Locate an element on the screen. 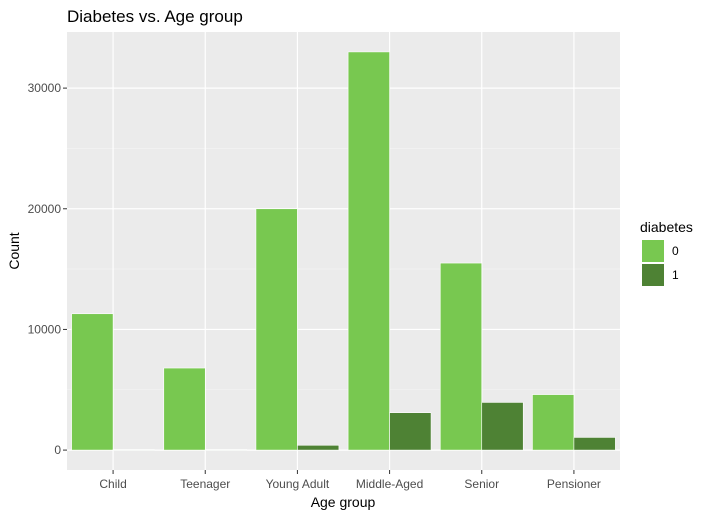 The height and width of the screenshot is (516, 711). x-tick-label: Teenager is located at coordinates (205, 484).